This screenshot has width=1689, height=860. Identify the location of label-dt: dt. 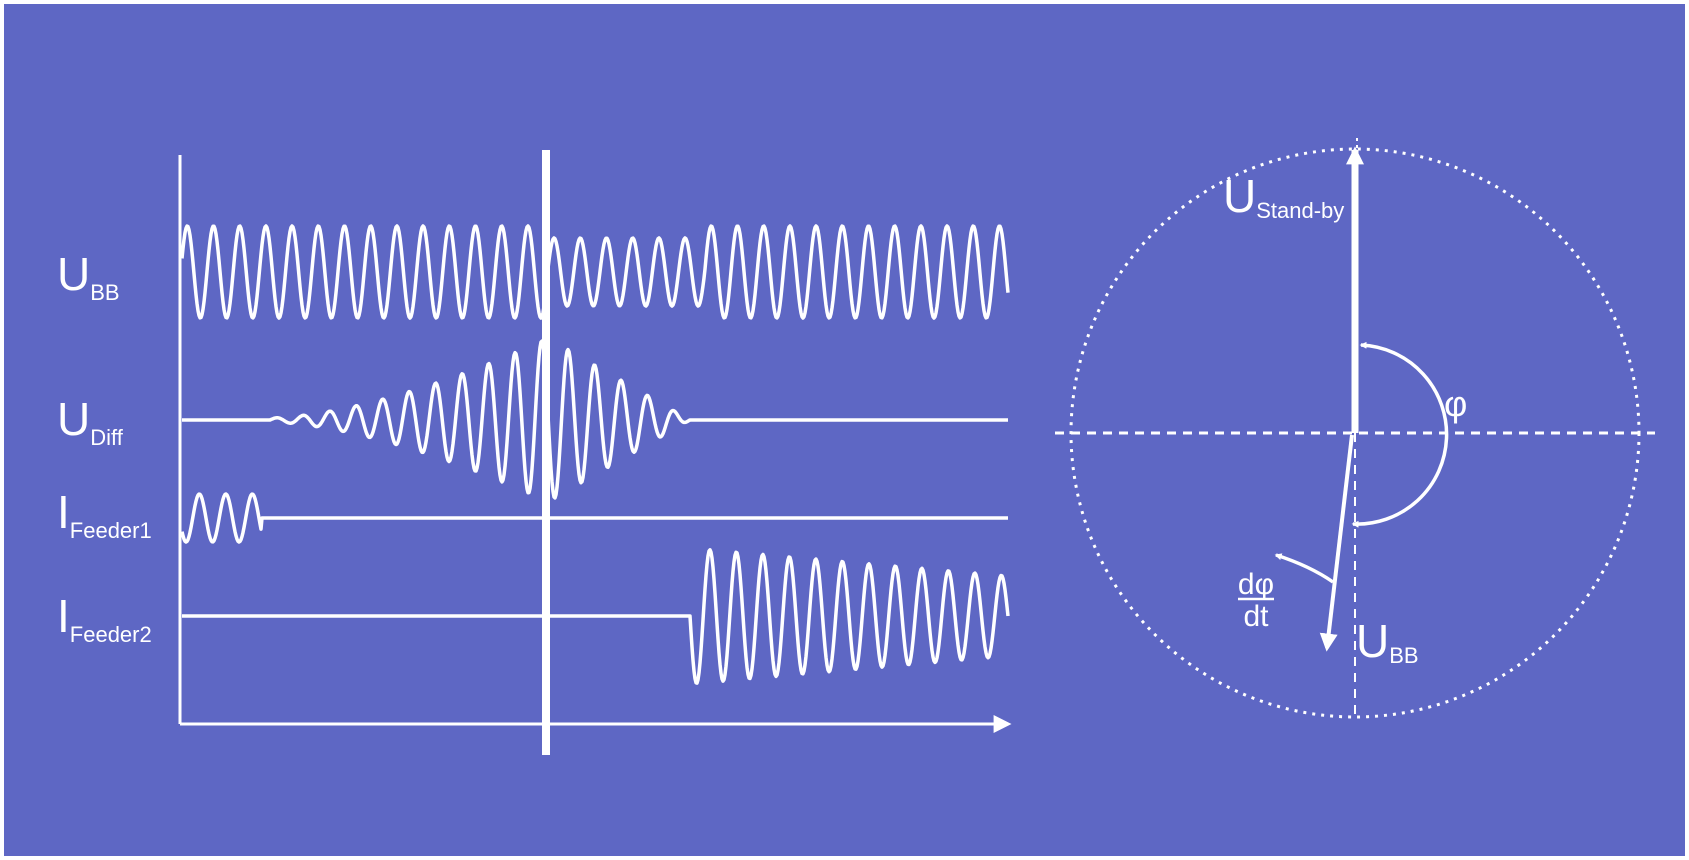
(1256, 616).